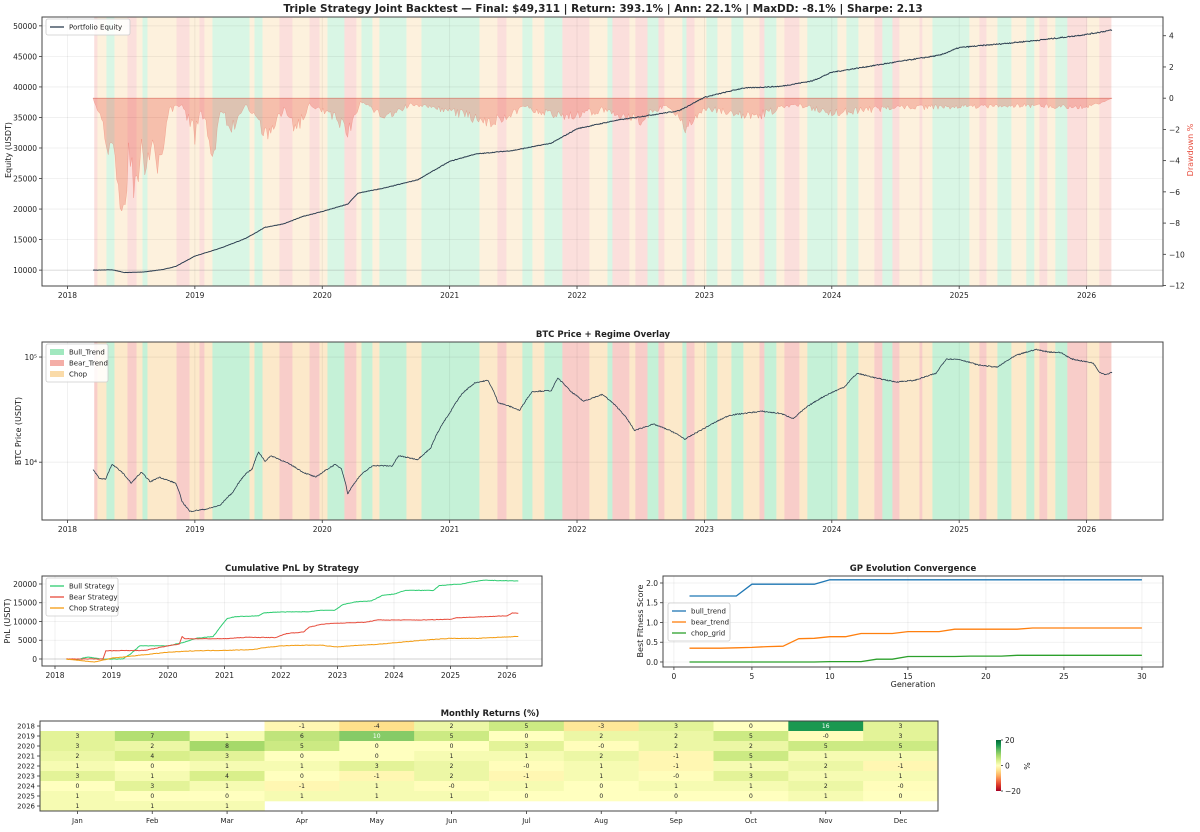  I want to click on row-label: 2022, so click(26, 767).